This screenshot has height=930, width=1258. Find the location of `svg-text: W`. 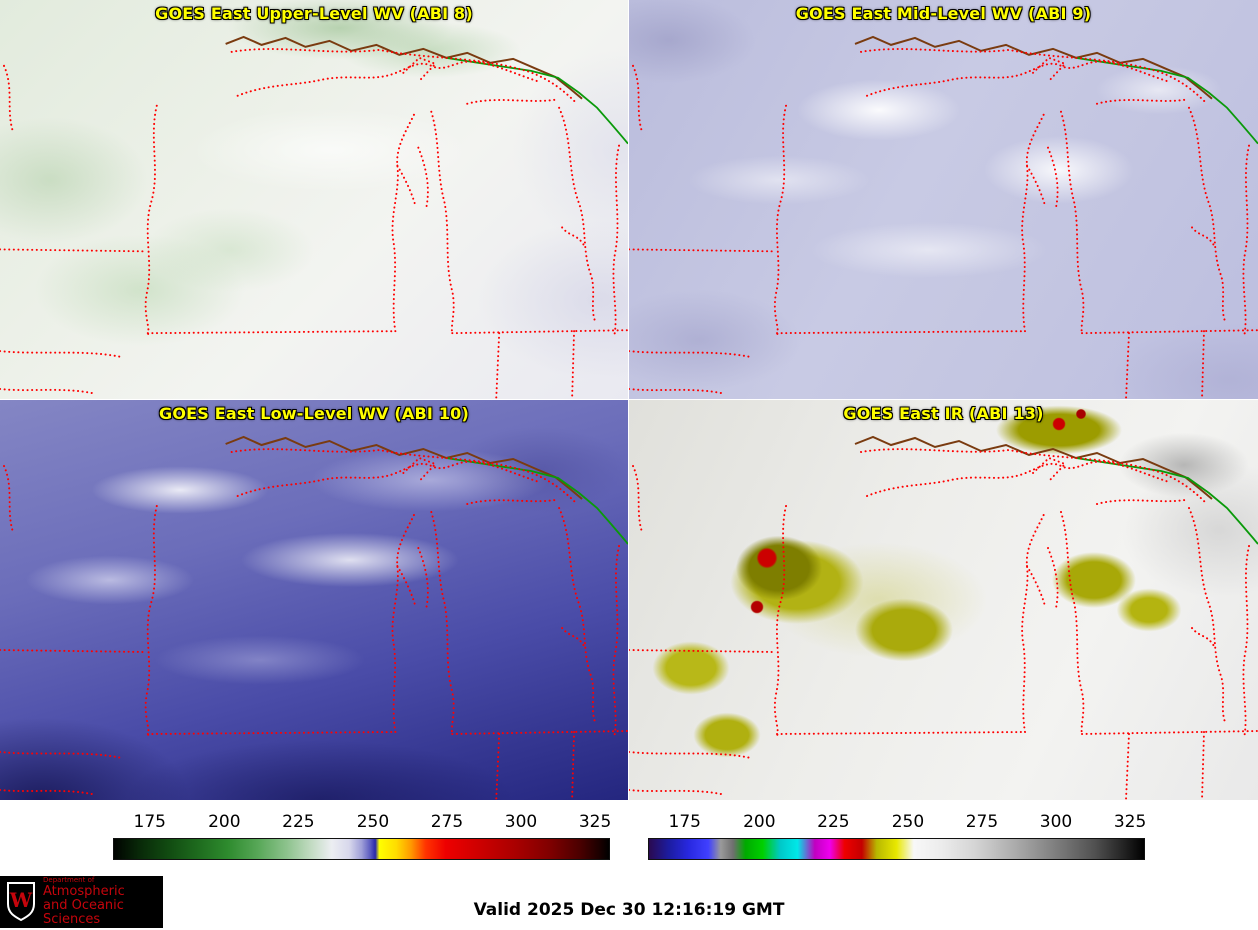

svg-text: W is located at coordinates (21, 900).